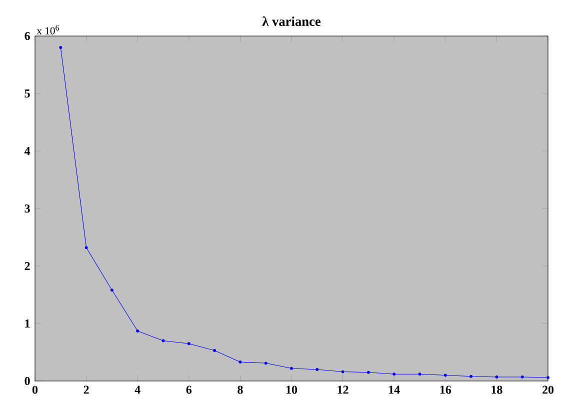 The width and height of the screenshot is (561, 403). Describe the element at coordinates (343, 390) in the screenshot. I see `x-tick-label: 12` at that location.